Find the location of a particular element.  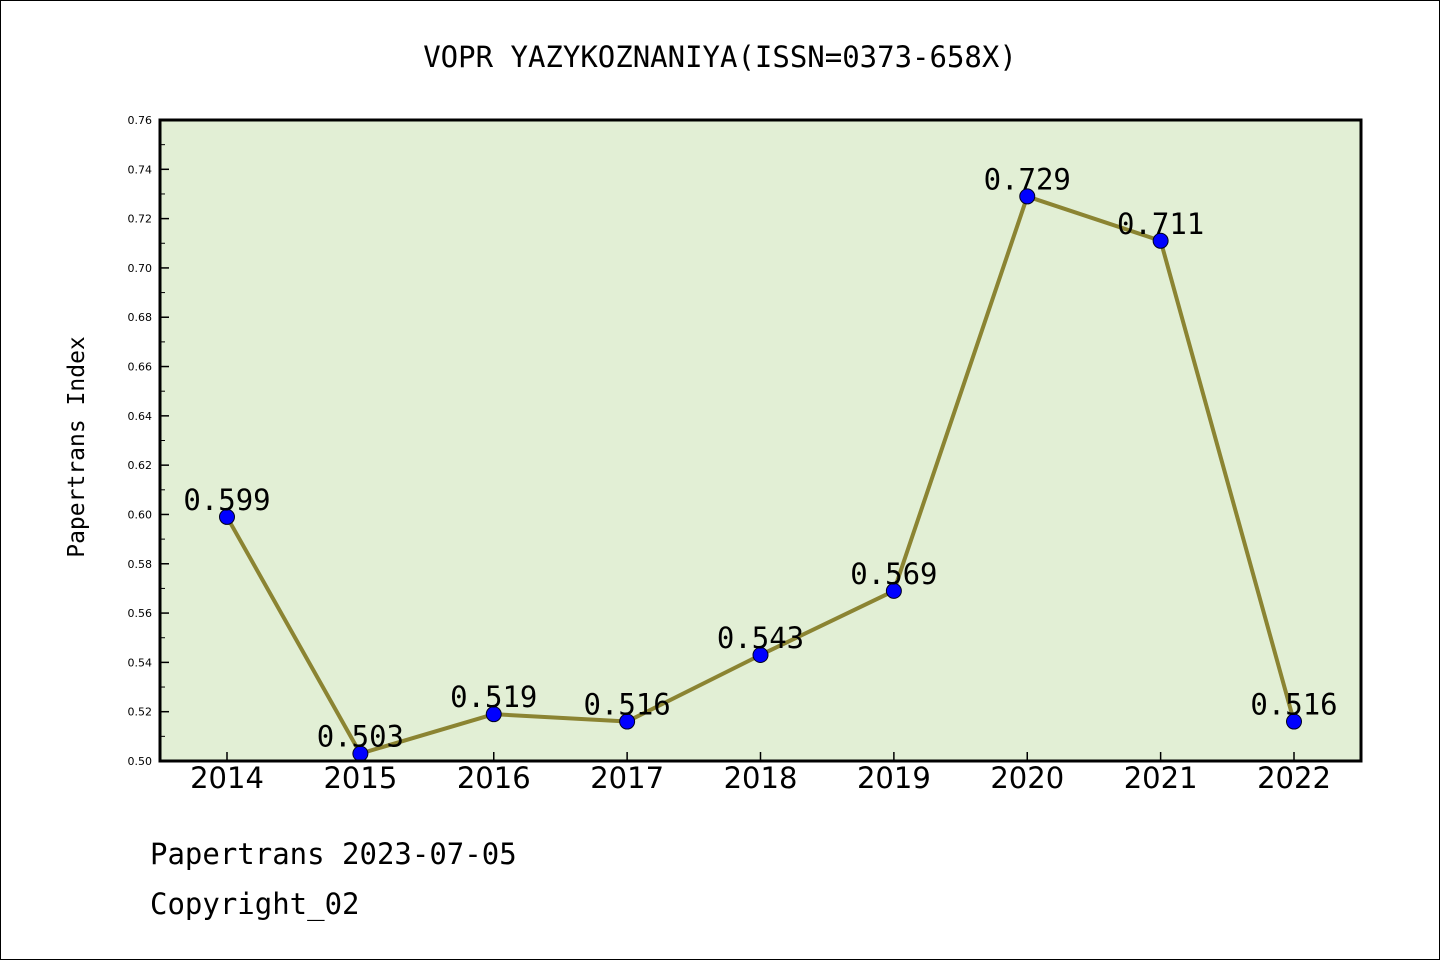

data-label-2015: 0.503 is located at coordinates (360, 737).